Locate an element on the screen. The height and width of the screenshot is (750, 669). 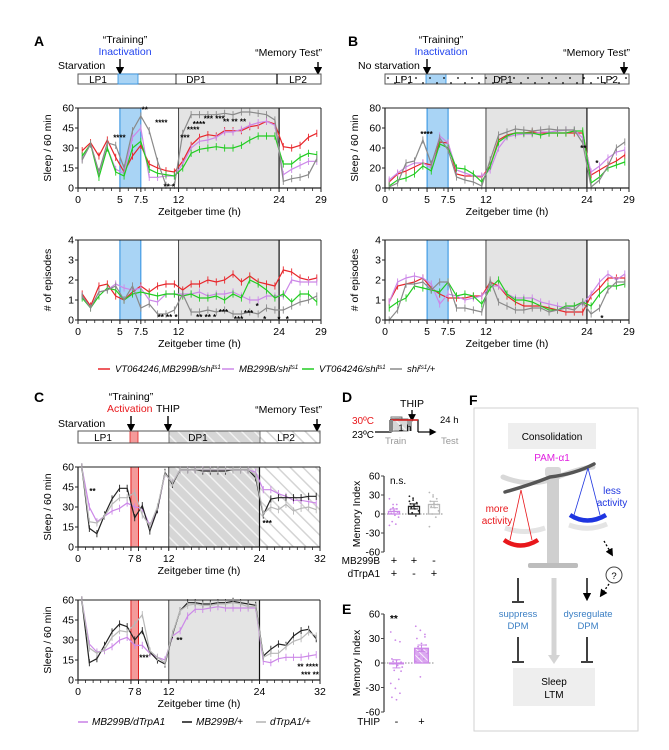
y-axis-label: Memory Index is located at coordinates (357, 513).